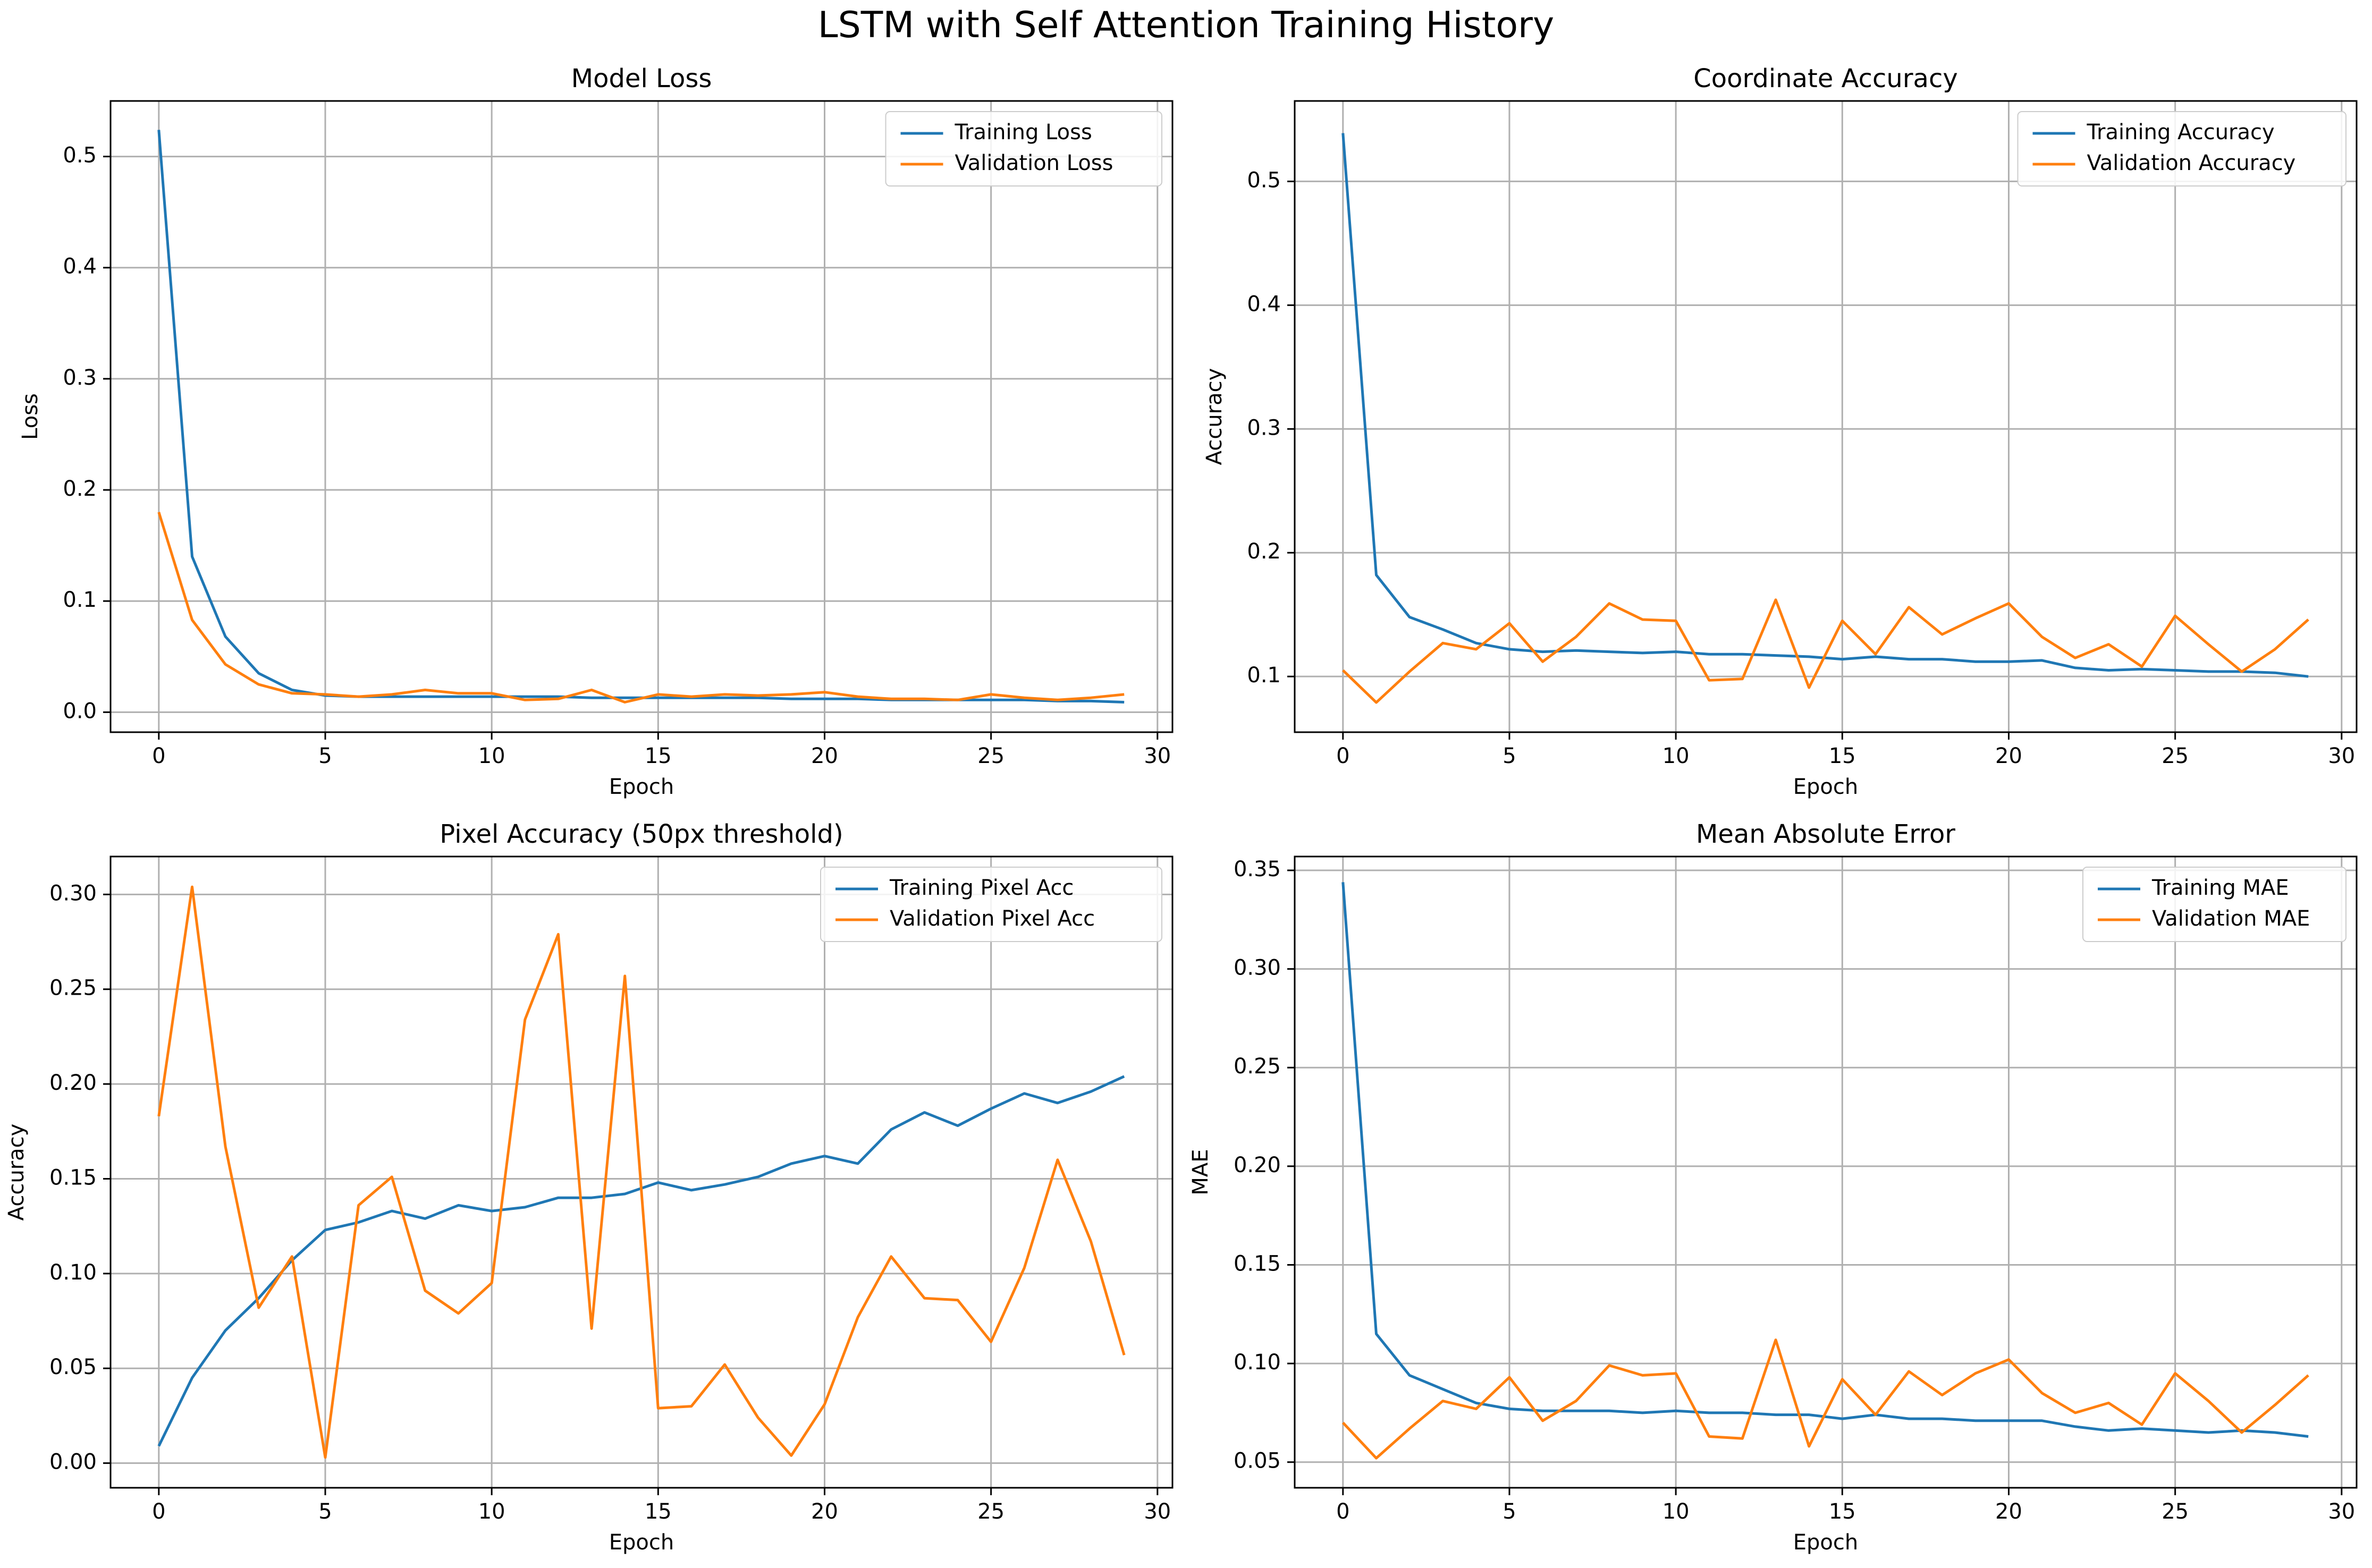 Image resolution: width=2372 pixels, height=1568 pixels. Describe the element at coordinates (2191, 163) in the screenshot. I see `legend-label: Validation Accuracy` at that location.